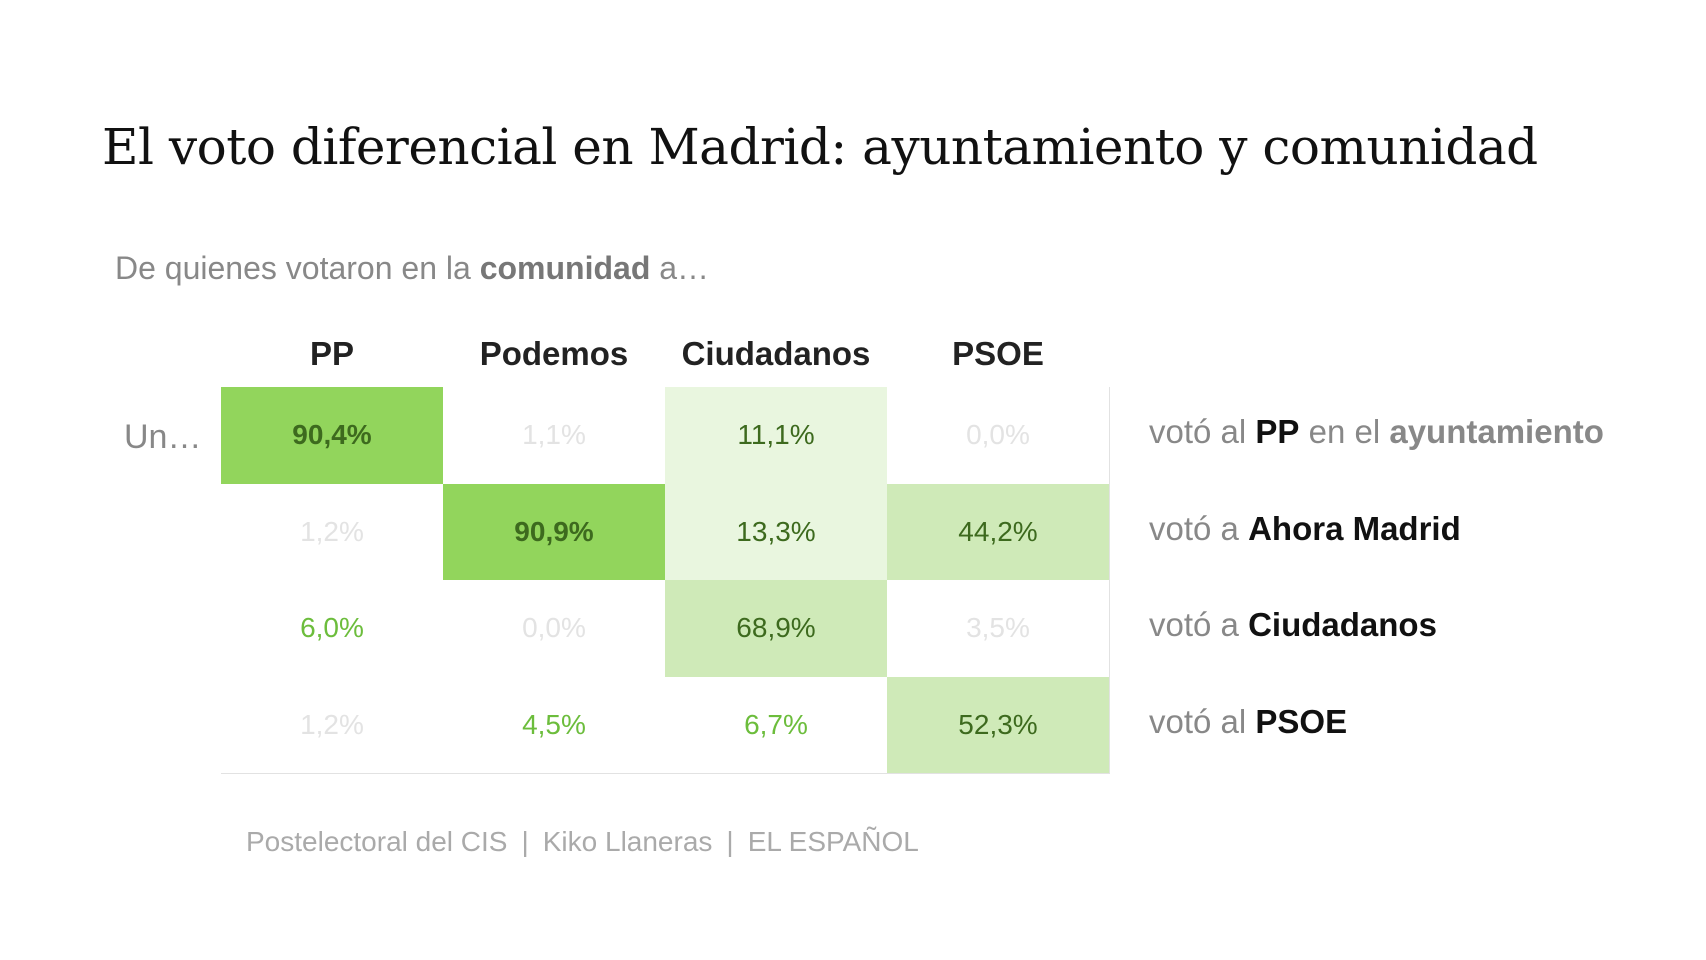 This screenshot has width=1706, height=960. Describe the element at coordinates (565, 268) in the screenshot. I see `subtitle-bold: comunidad` at that location.